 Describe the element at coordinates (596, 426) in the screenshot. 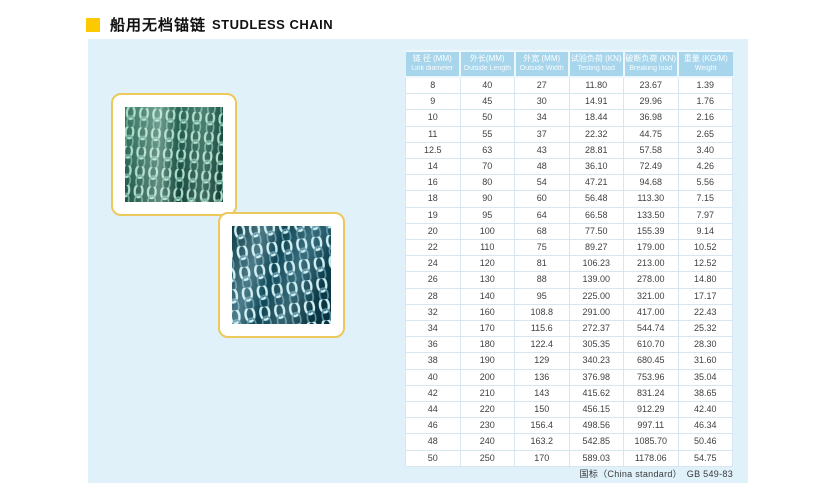

I see `table-cell: 498.56` at that location.